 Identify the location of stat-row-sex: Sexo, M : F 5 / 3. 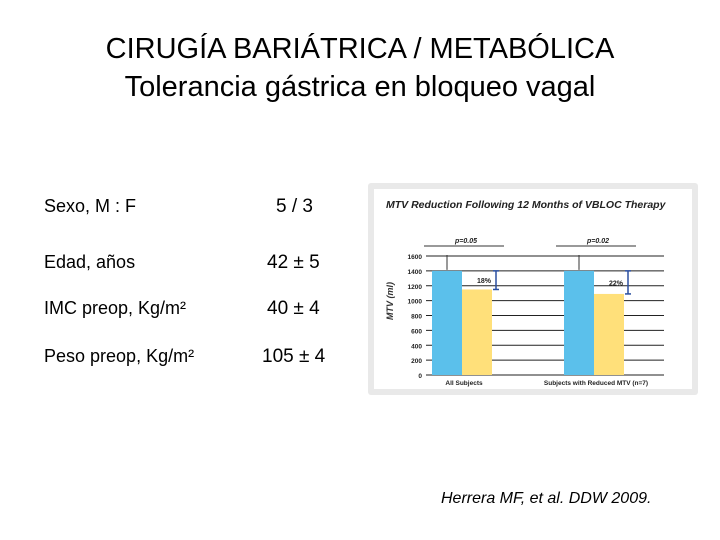
(204, 211).